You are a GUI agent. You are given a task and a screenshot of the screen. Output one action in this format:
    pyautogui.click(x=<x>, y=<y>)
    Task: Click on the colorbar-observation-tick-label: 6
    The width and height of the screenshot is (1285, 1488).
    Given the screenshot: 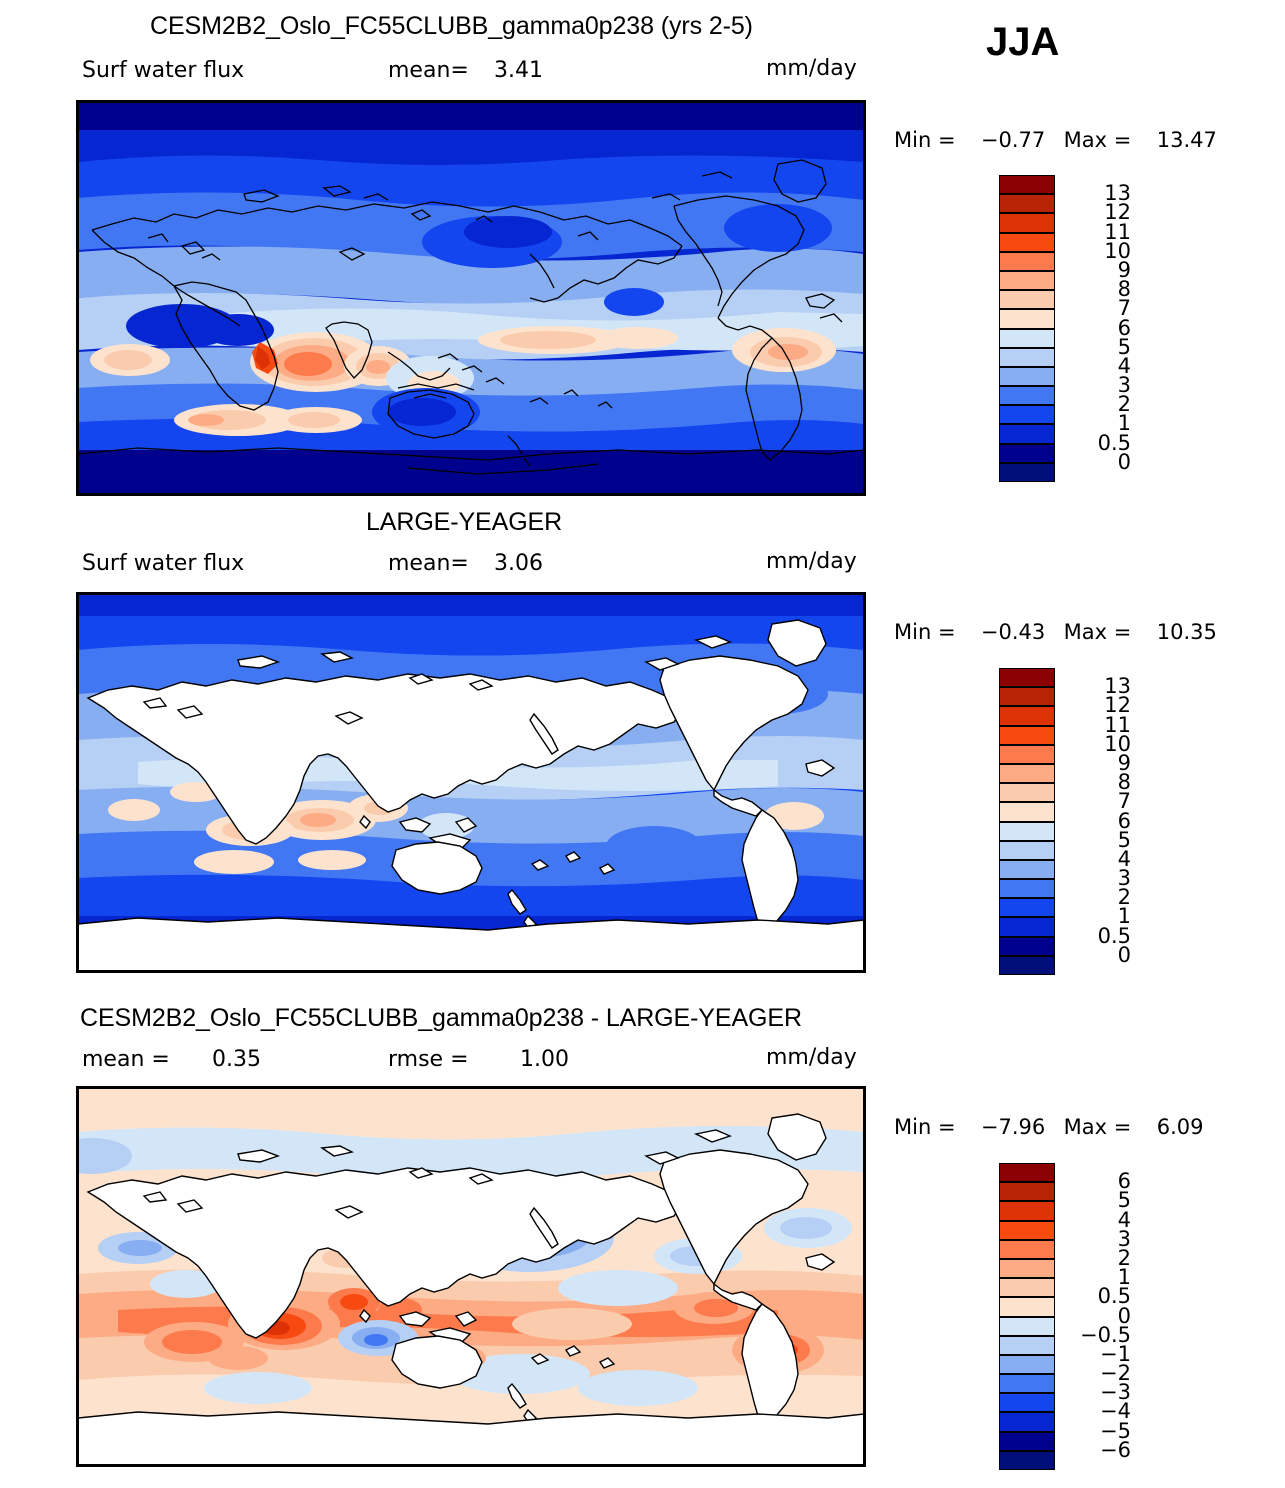 What is the action you would take?
    pyautogui.click(x=1124, y=820)
    